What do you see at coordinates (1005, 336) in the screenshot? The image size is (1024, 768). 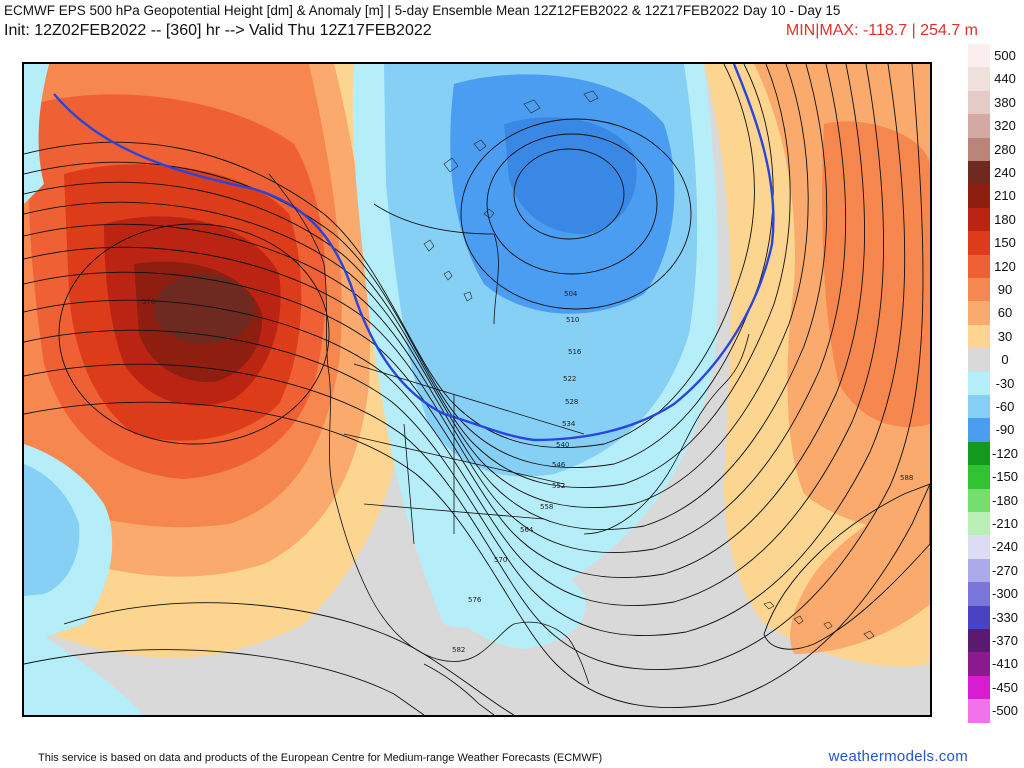 I see `legend-label: 30` at bounding box center [1005, 336].